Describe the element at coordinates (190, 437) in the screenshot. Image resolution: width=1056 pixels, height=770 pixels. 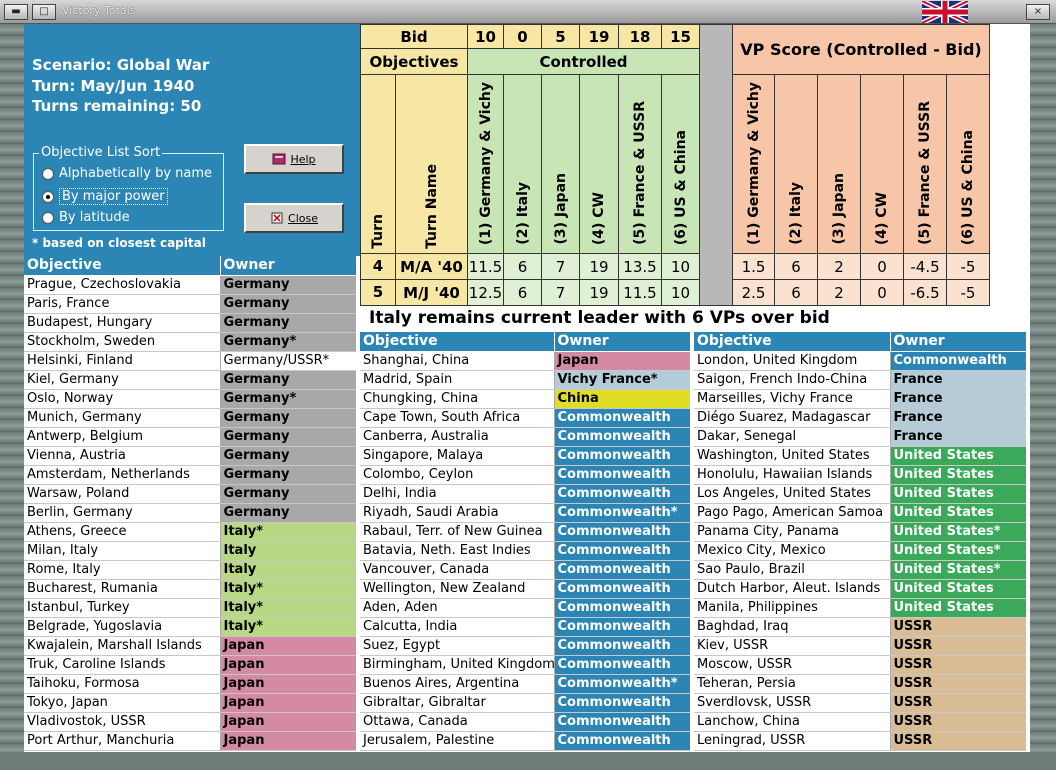
I see `table-row: Antwerp, Belgium Germany` at that location.